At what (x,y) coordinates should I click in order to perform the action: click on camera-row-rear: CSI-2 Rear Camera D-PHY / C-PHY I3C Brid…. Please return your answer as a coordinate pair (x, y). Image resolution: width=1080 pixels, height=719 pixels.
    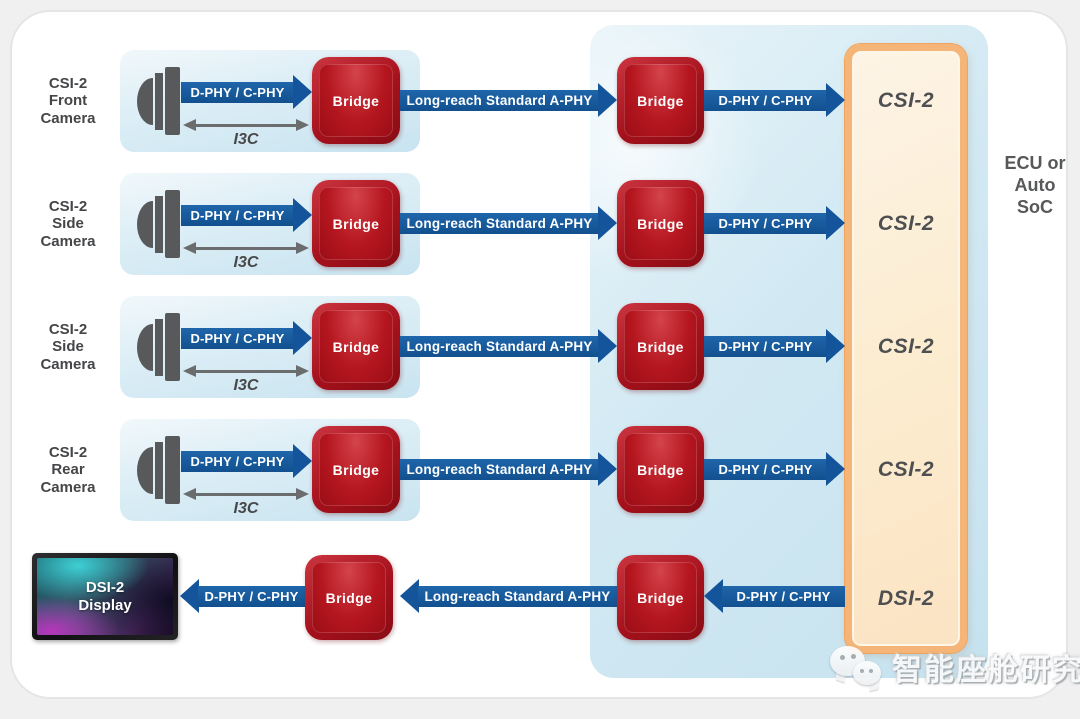
    Looking at the image, I should click on (540, 470).